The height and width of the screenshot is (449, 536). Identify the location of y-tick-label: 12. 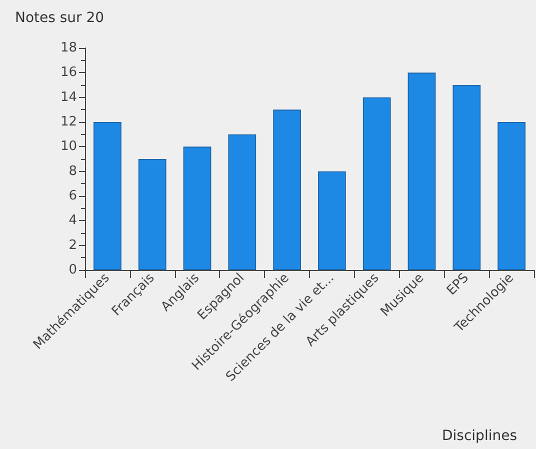
(68, 122).